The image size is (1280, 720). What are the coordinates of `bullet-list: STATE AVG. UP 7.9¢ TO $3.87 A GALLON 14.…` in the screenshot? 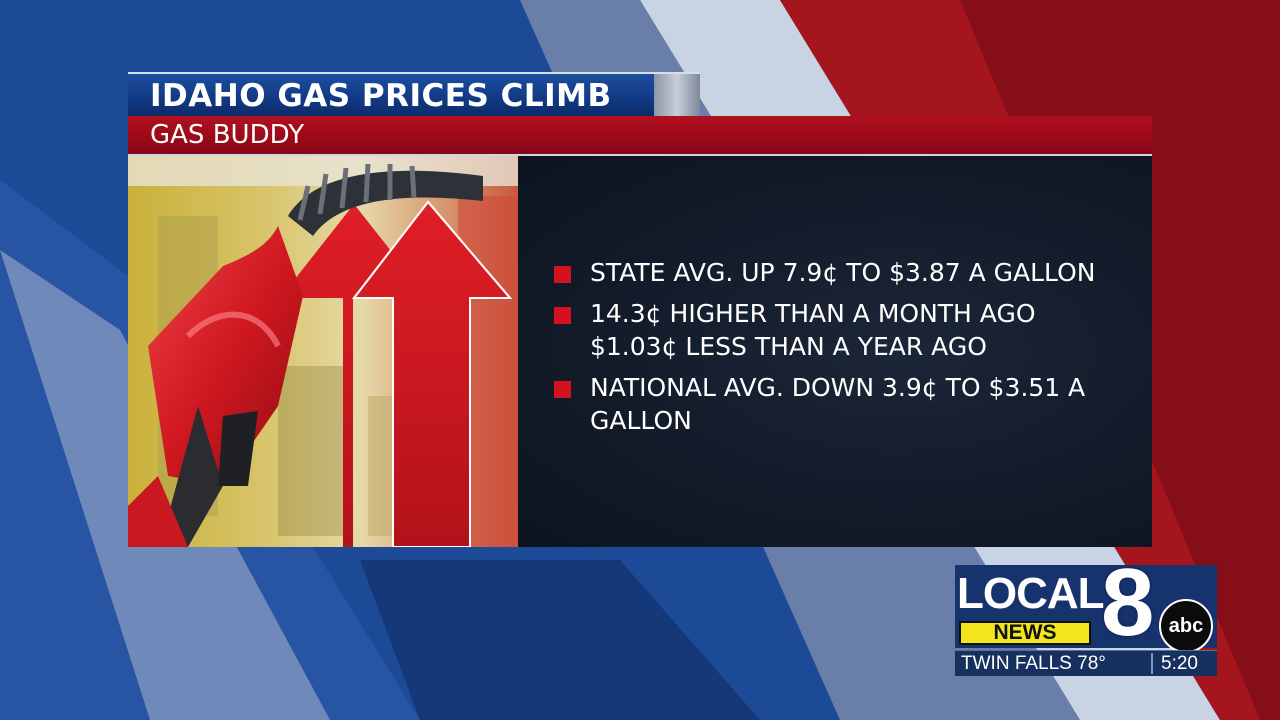 It's located at (844, 350).